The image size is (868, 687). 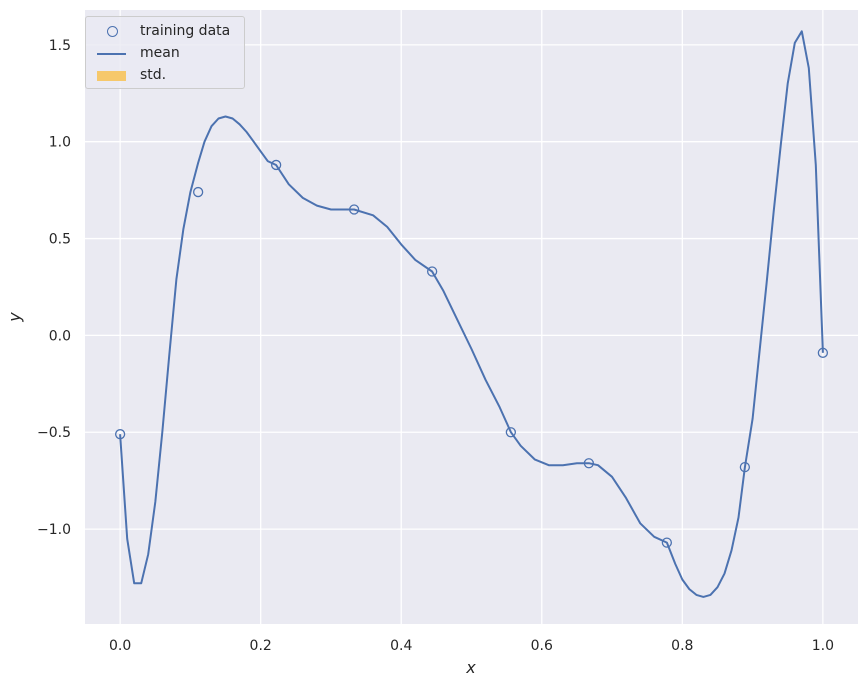 I want to click on x-tick-label: 0.0, so click(x=120, y=646).